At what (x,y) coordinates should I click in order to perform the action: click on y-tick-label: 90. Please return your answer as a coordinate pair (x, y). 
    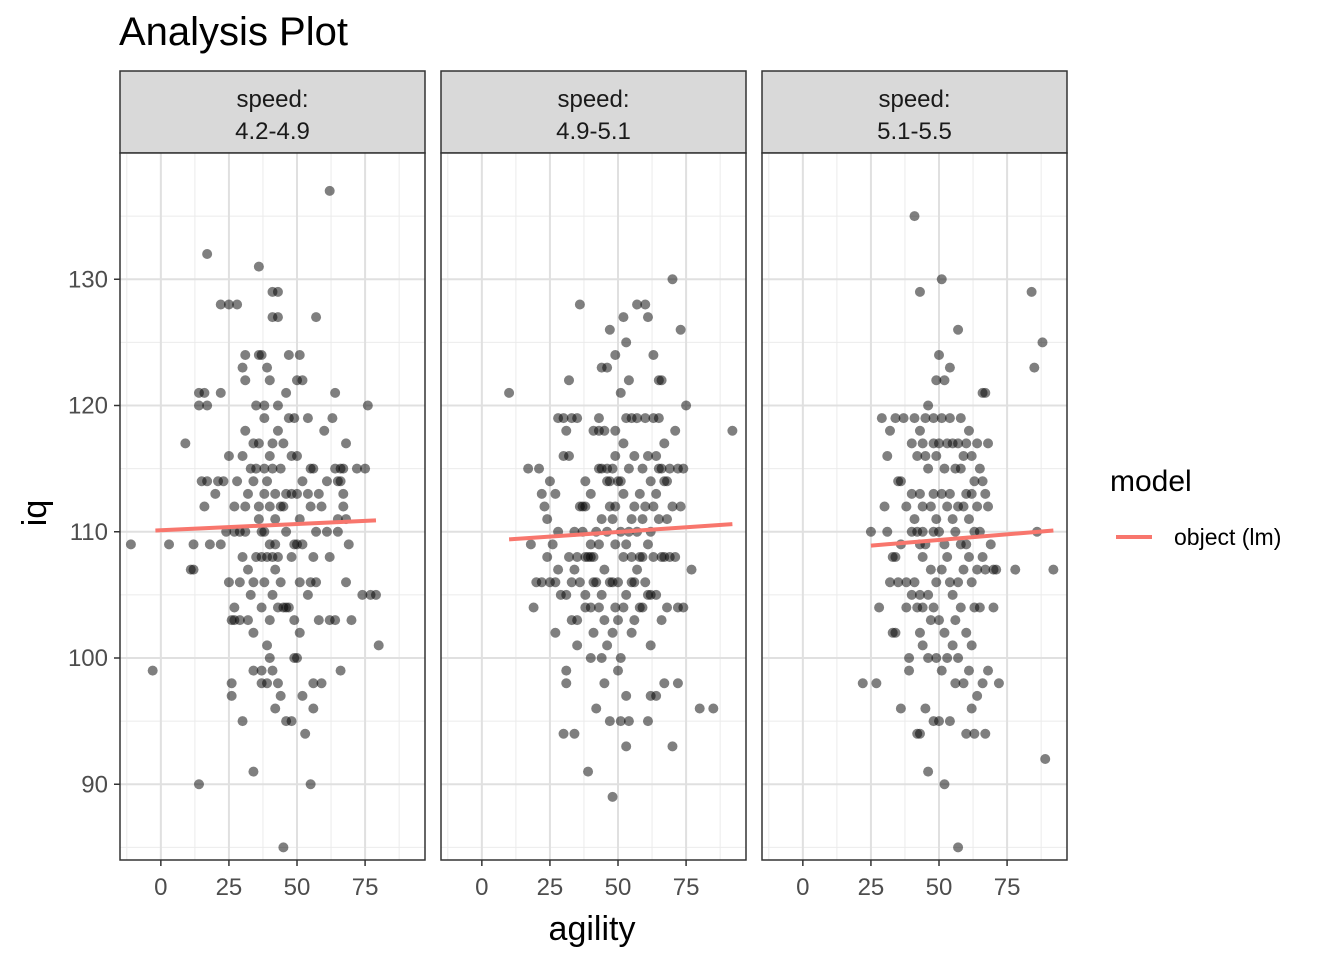
    Looking at the image, I should click on (94, 784).